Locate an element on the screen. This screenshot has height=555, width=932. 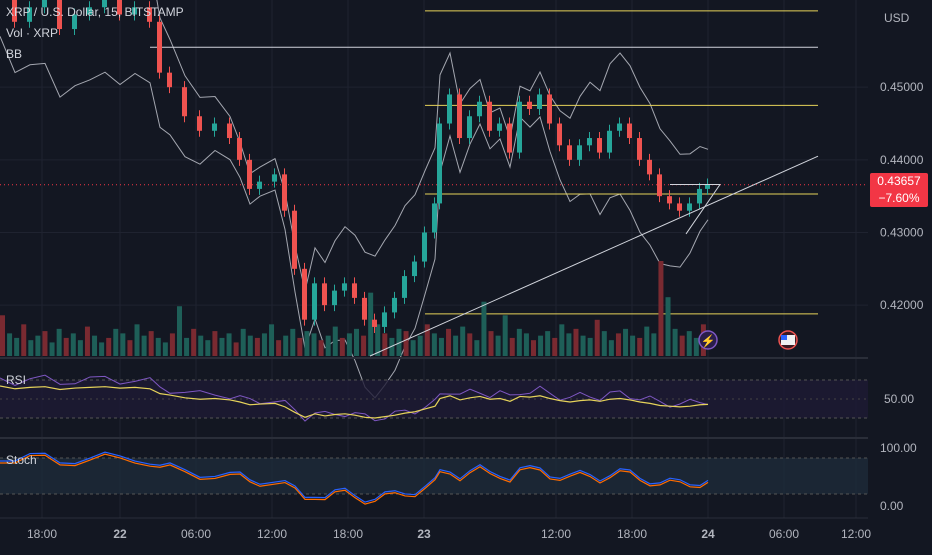
event-icons: ⚡ is located at coordinates (748, 340).